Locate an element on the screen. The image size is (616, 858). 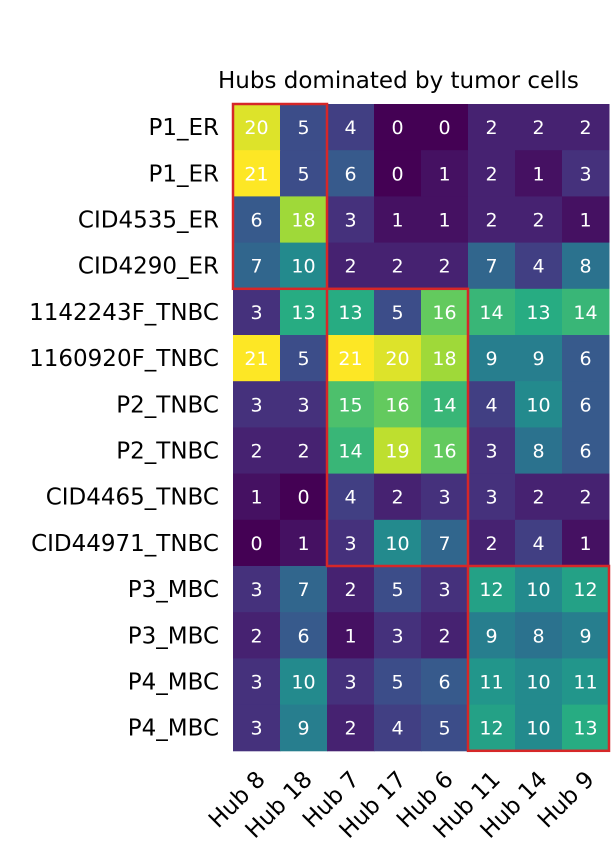
row-label: CID4535_ER is located at coordinates (148, 221).